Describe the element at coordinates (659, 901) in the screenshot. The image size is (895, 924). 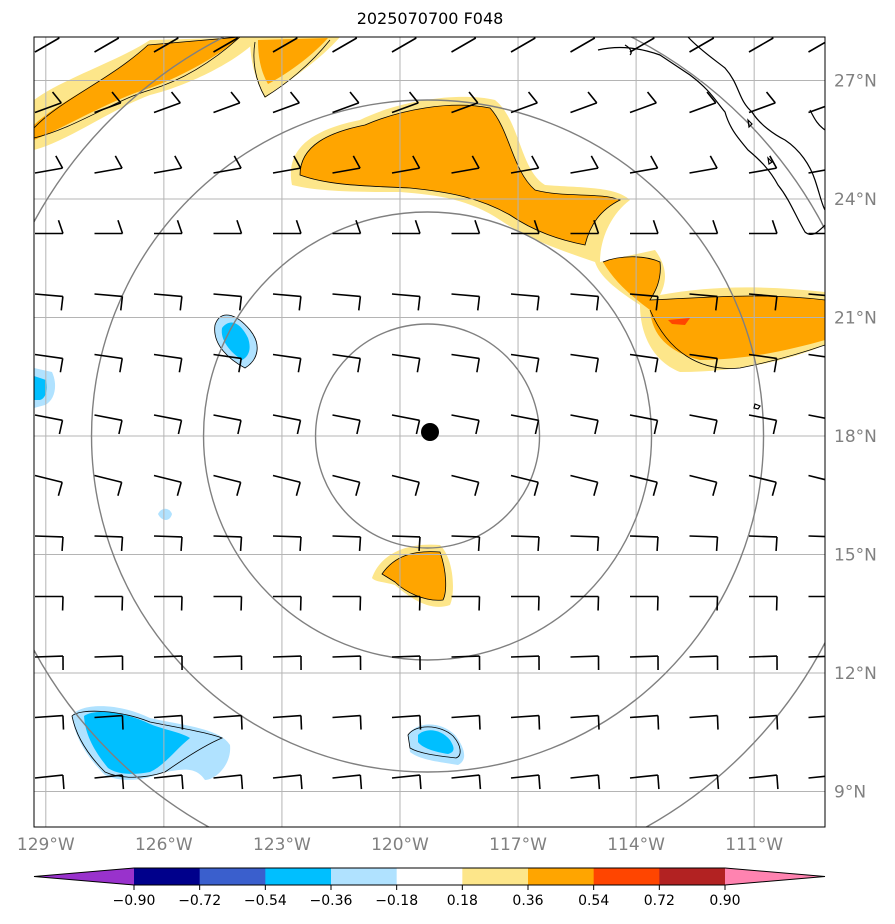
I see `colorbar-tick-label: 0.72` at that location.